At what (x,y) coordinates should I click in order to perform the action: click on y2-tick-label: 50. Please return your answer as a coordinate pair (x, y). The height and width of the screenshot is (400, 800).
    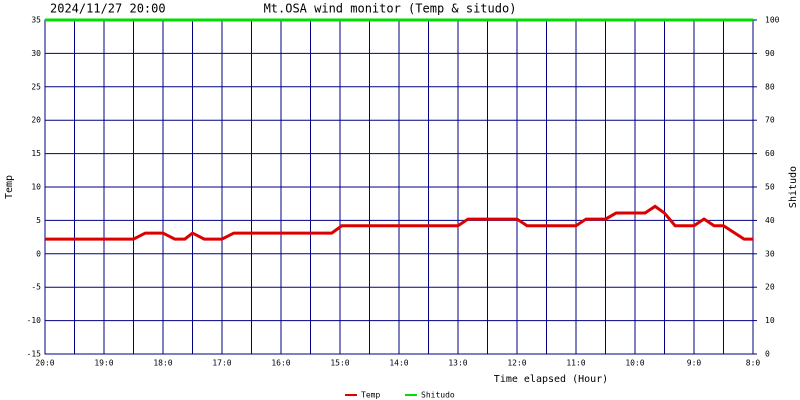
    Looking at the image, I should click on (770, 187).